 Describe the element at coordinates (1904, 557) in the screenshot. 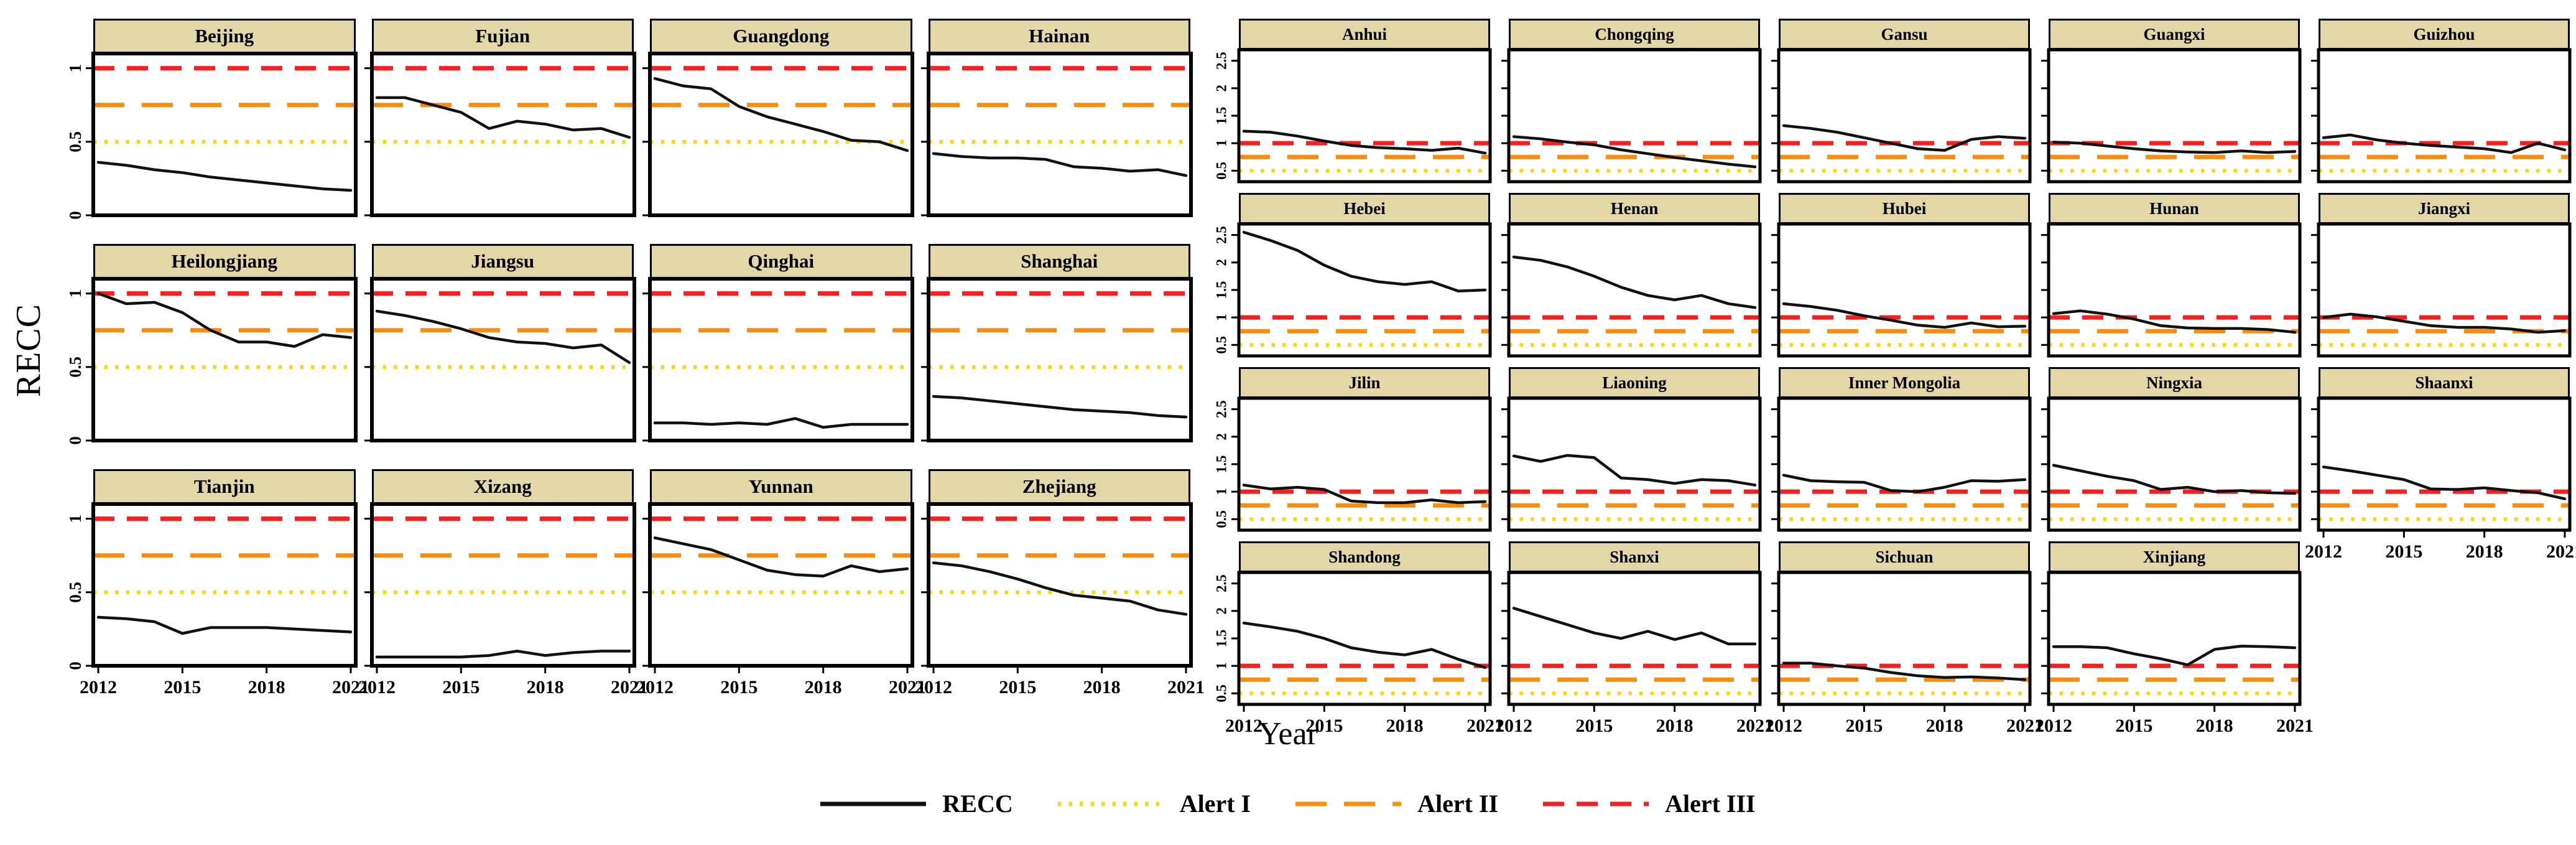

I see `subplot-title: Sichuan` at that location.